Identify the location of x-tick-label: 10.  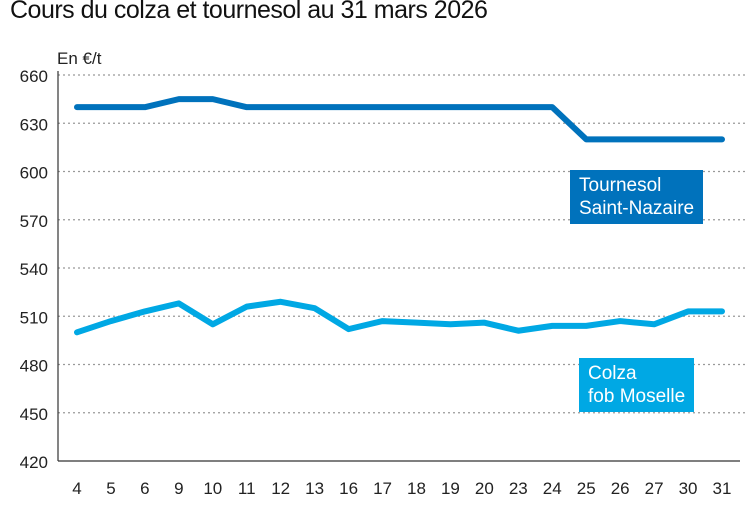
(212, 488).